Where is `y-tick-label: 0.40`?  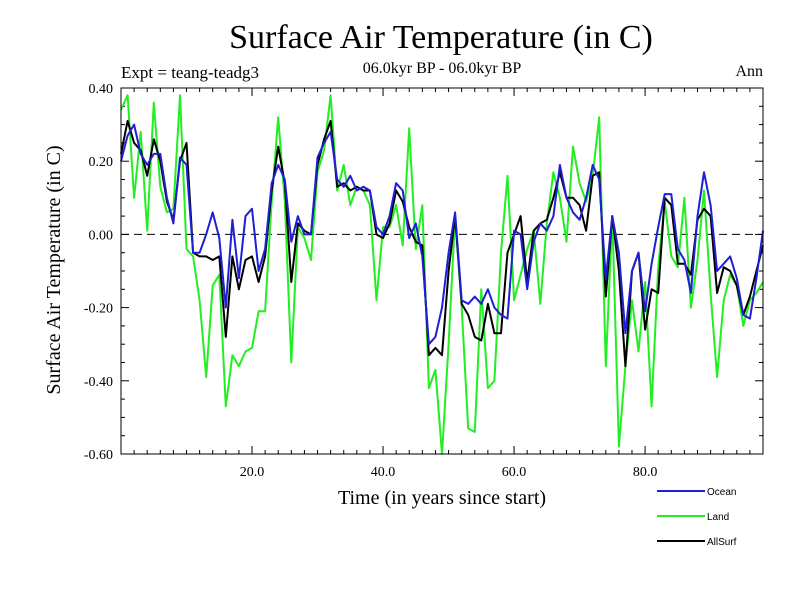 y-tick-label: 0.40 is located at coordinates (101, 89).